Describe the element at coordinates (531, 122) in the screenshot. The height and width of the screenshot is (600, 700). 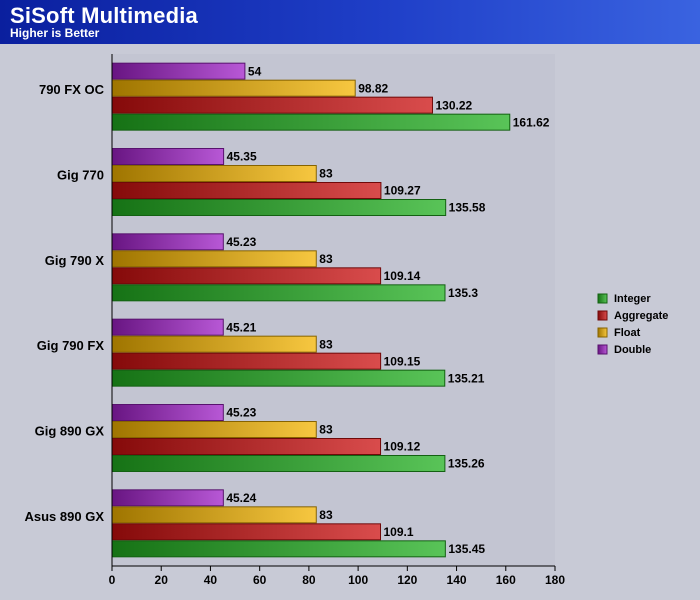
I see `data-label: 161.62` at that location.